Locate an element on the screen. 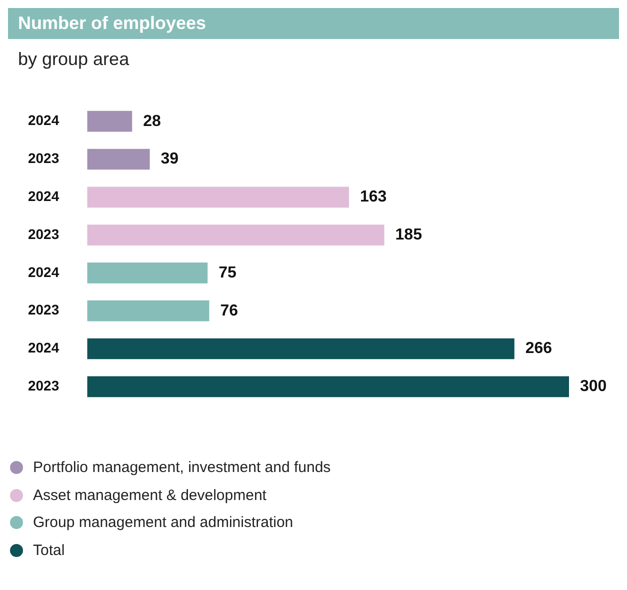 This screenshot has width=627, height=590. chart-subtitle: by group area is located at coordinates (73, 59).